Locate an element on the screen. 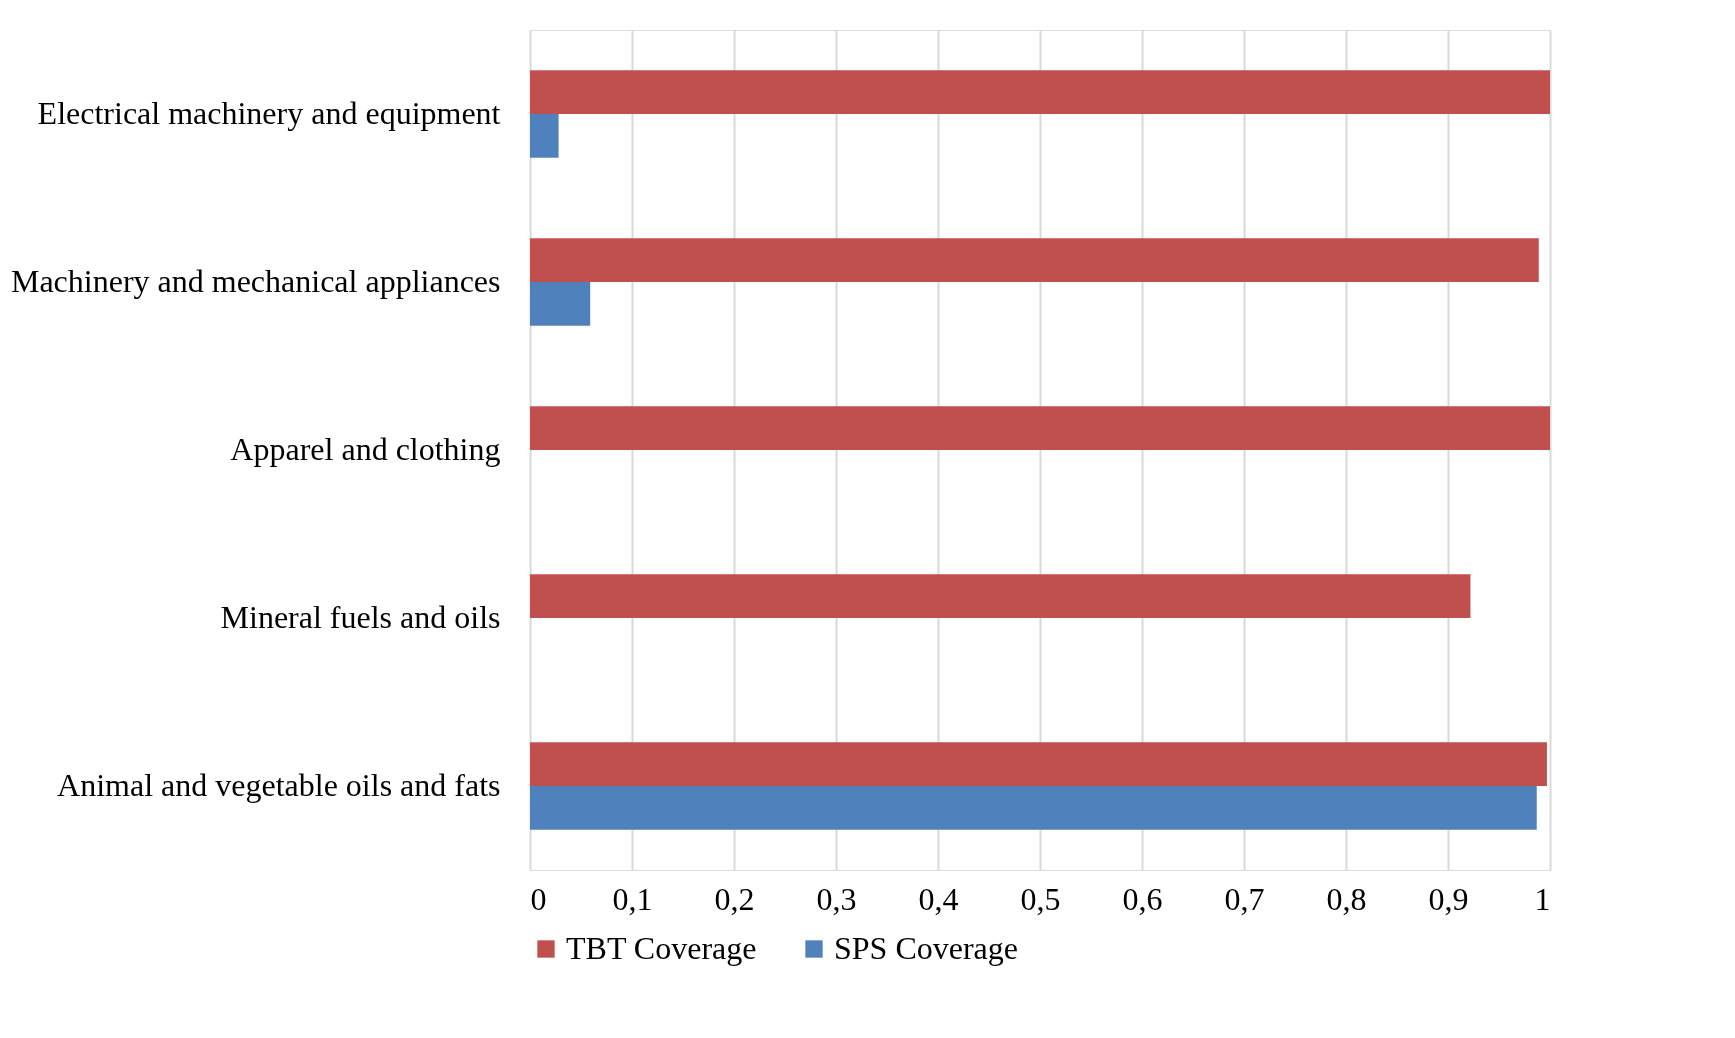  y-tick-label: Electrical machinery and equipment is located at coordinates (269, 113).